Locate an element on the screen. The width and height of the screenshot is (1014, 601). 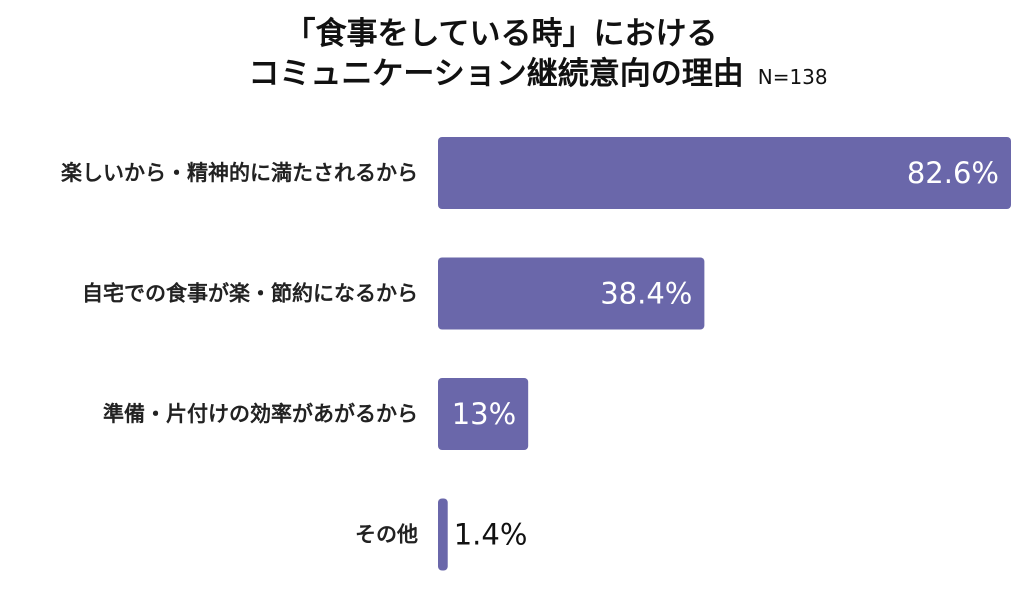
chart-title-line2-text: コミュニケーション継続意向の理由 is located at coordinates (496, 74).